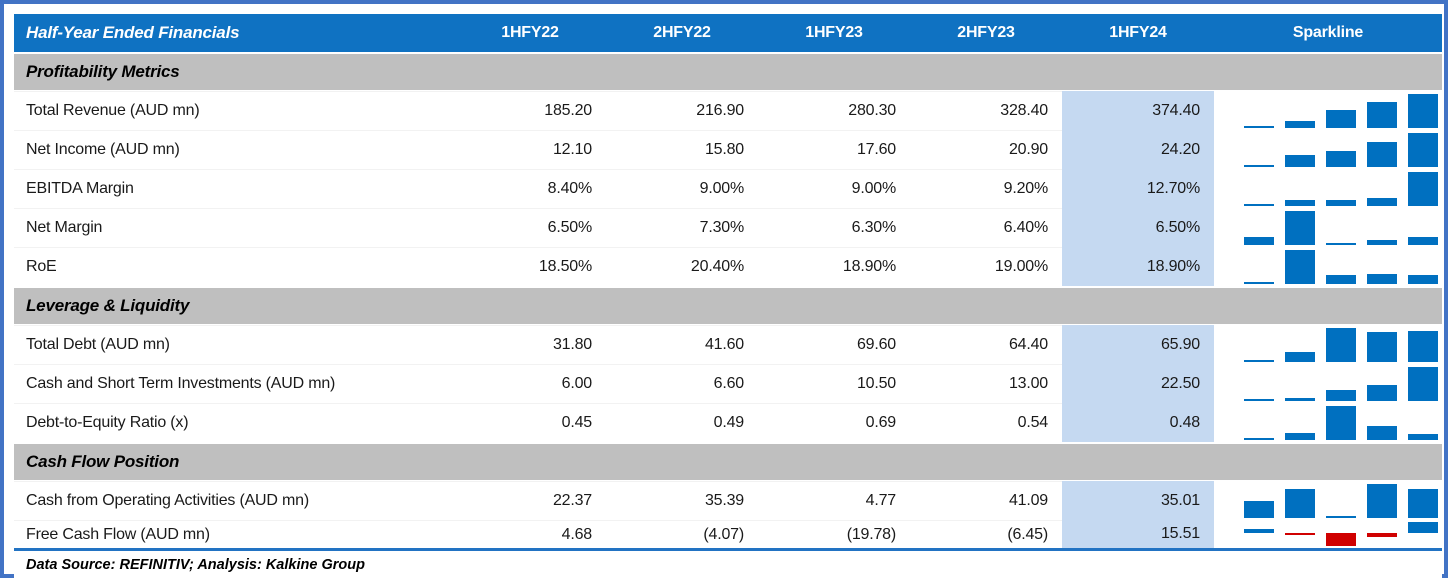 This screenshot has height=578, width=1448. Describe the element at coordinates (1138, 32) in the screenshot. I see `column-header-1hfy24: 1HFY24` at that location.